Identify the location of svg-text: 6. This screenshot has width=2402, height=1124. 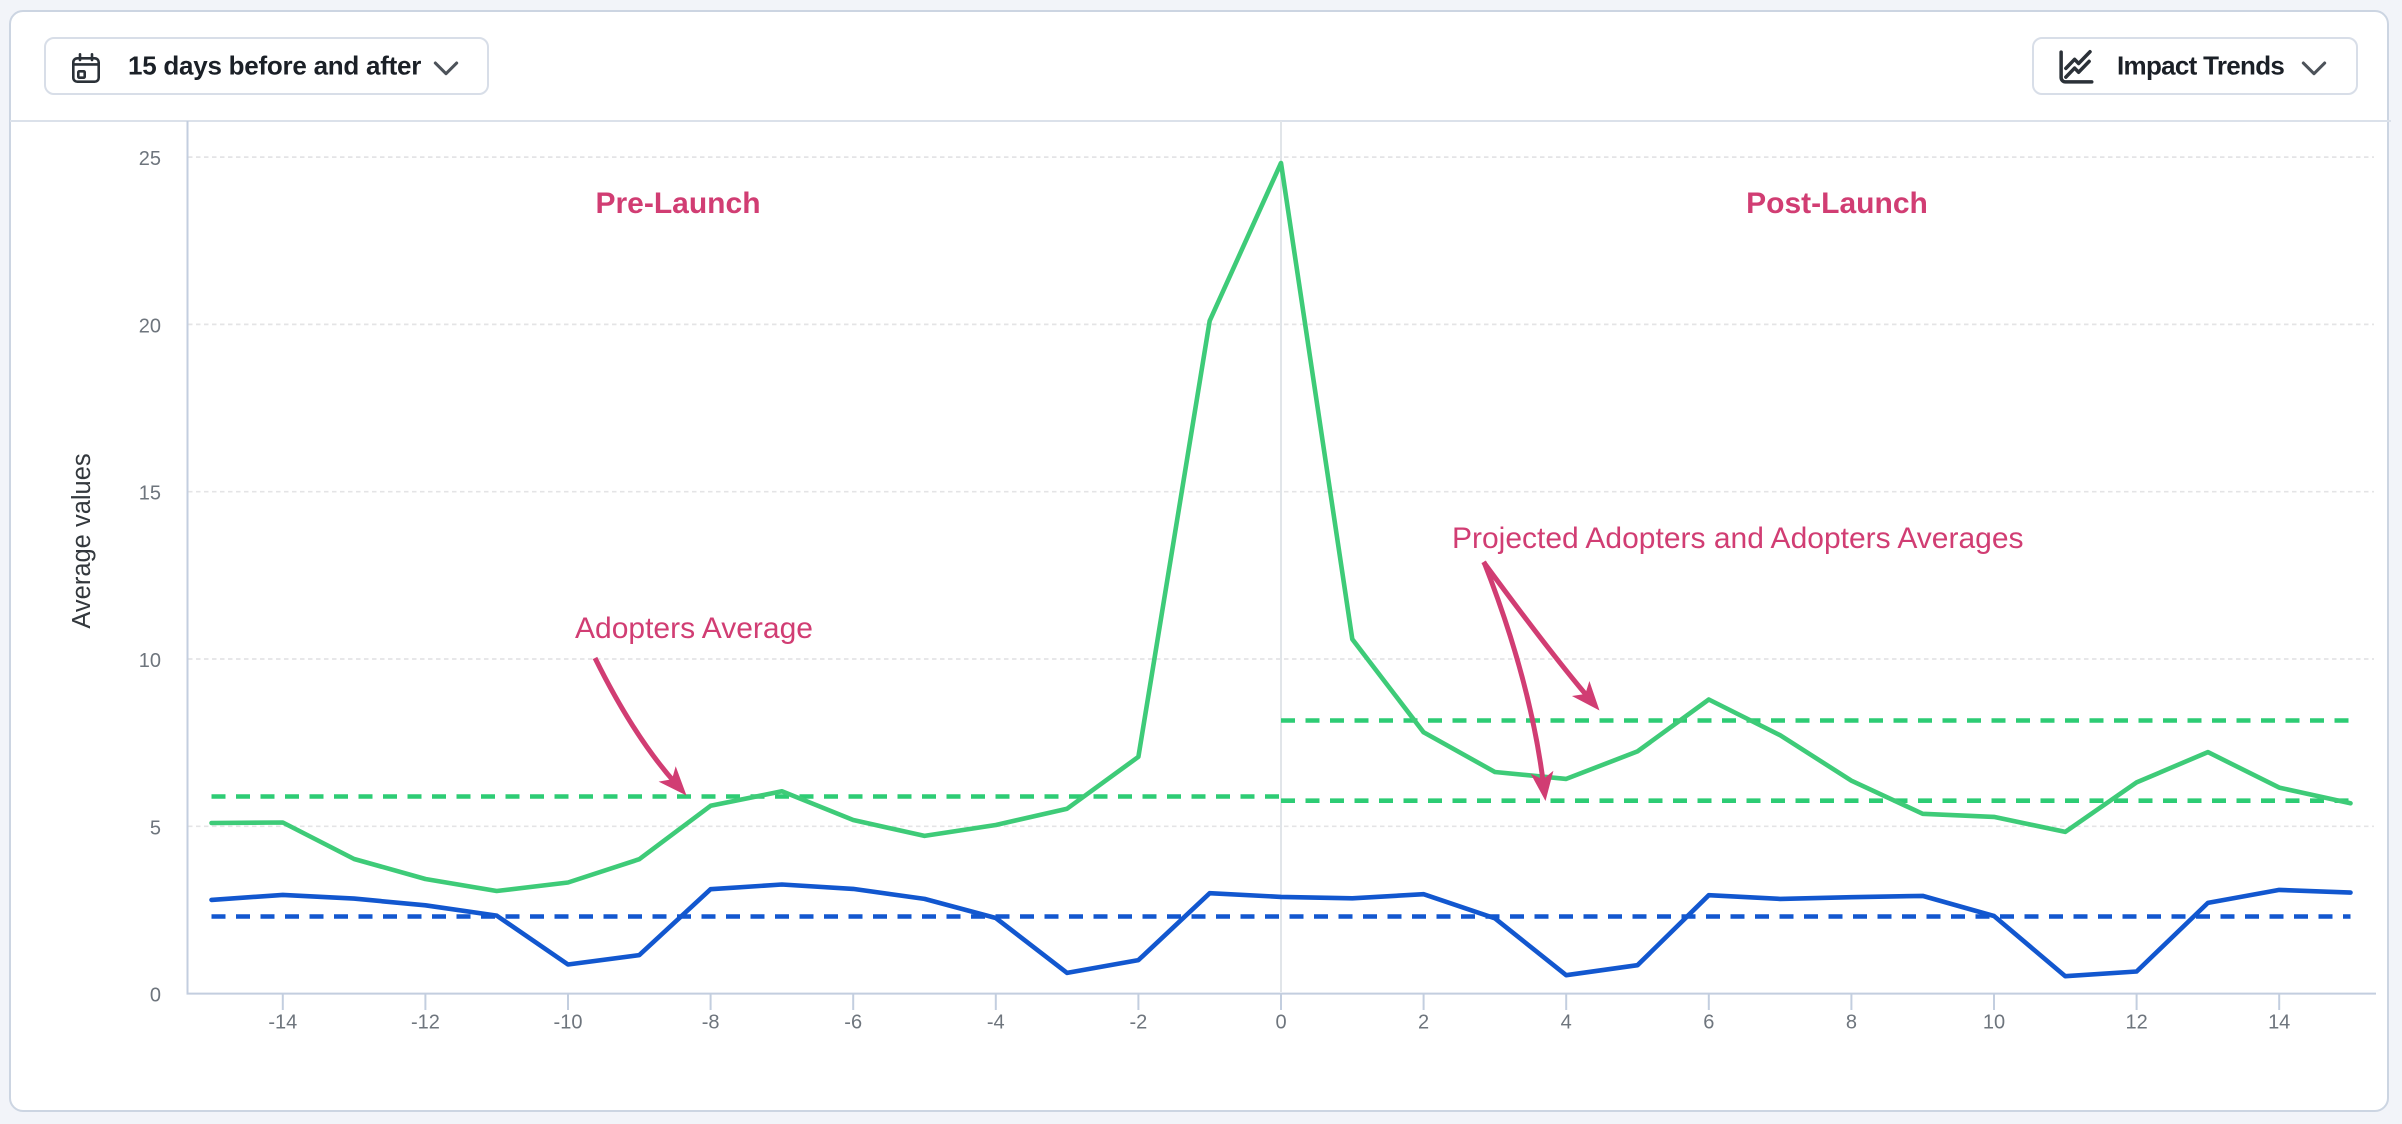
(1708, 1023).